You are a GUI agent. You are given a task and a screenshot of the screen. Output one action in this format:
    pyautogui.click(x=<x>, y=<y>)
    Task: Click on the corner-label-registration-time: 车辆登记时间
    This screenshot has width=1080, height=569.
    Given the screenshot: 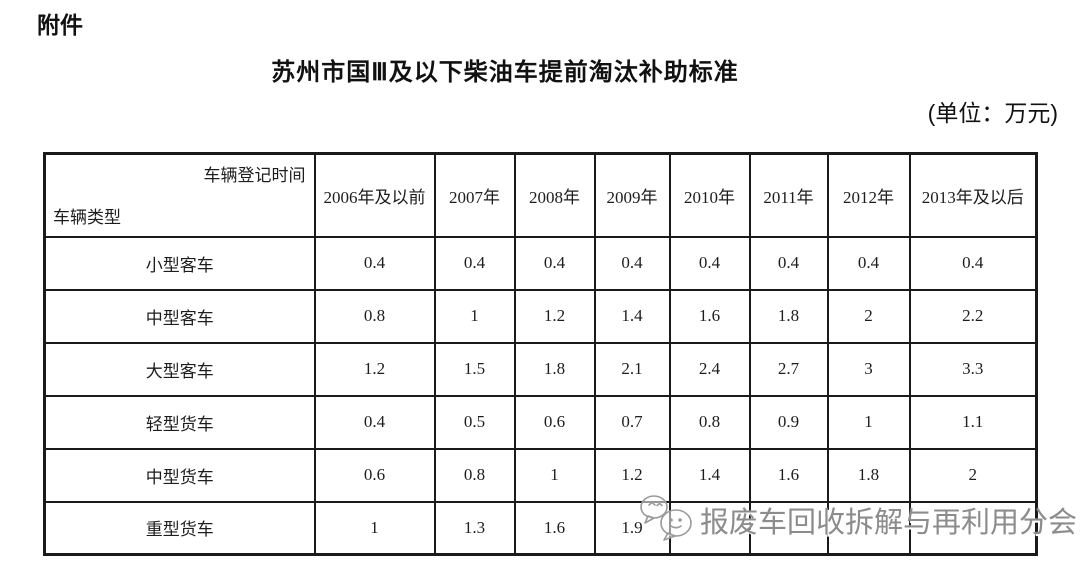 What is the action you would take?
    pyautogui.click(x=254, y=175)
    